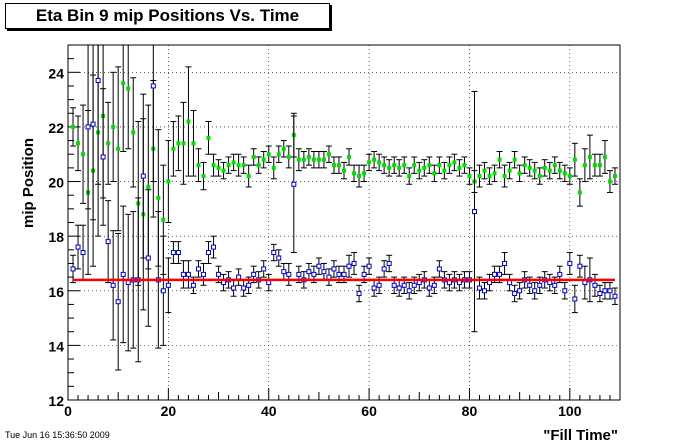 Image resolution: width=692 pixels, height=444 pixels. What do you see at coordinates (580, 435) in the screenshot?
I see `x-axis-label: "Fill Time"` at bounding box center [580, 435].